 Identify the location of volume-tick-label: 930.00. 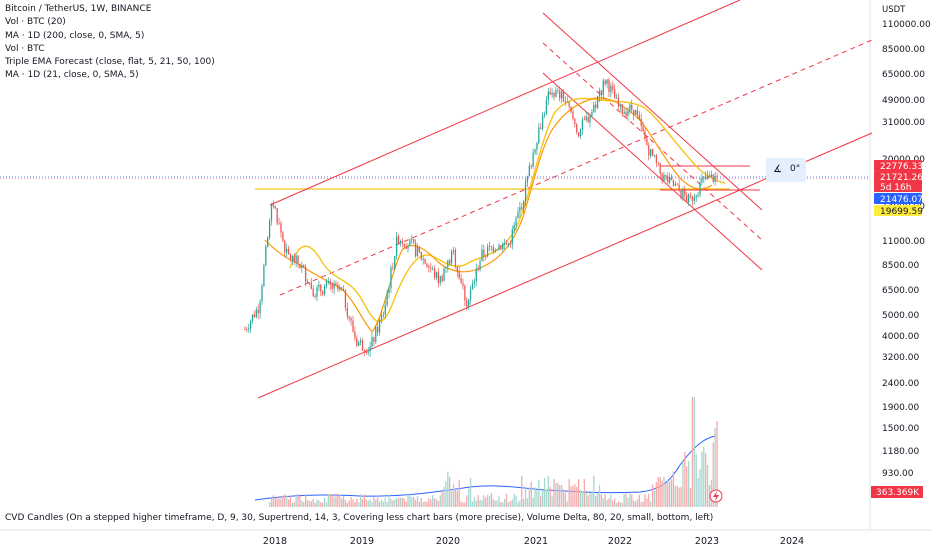
(898, 474).